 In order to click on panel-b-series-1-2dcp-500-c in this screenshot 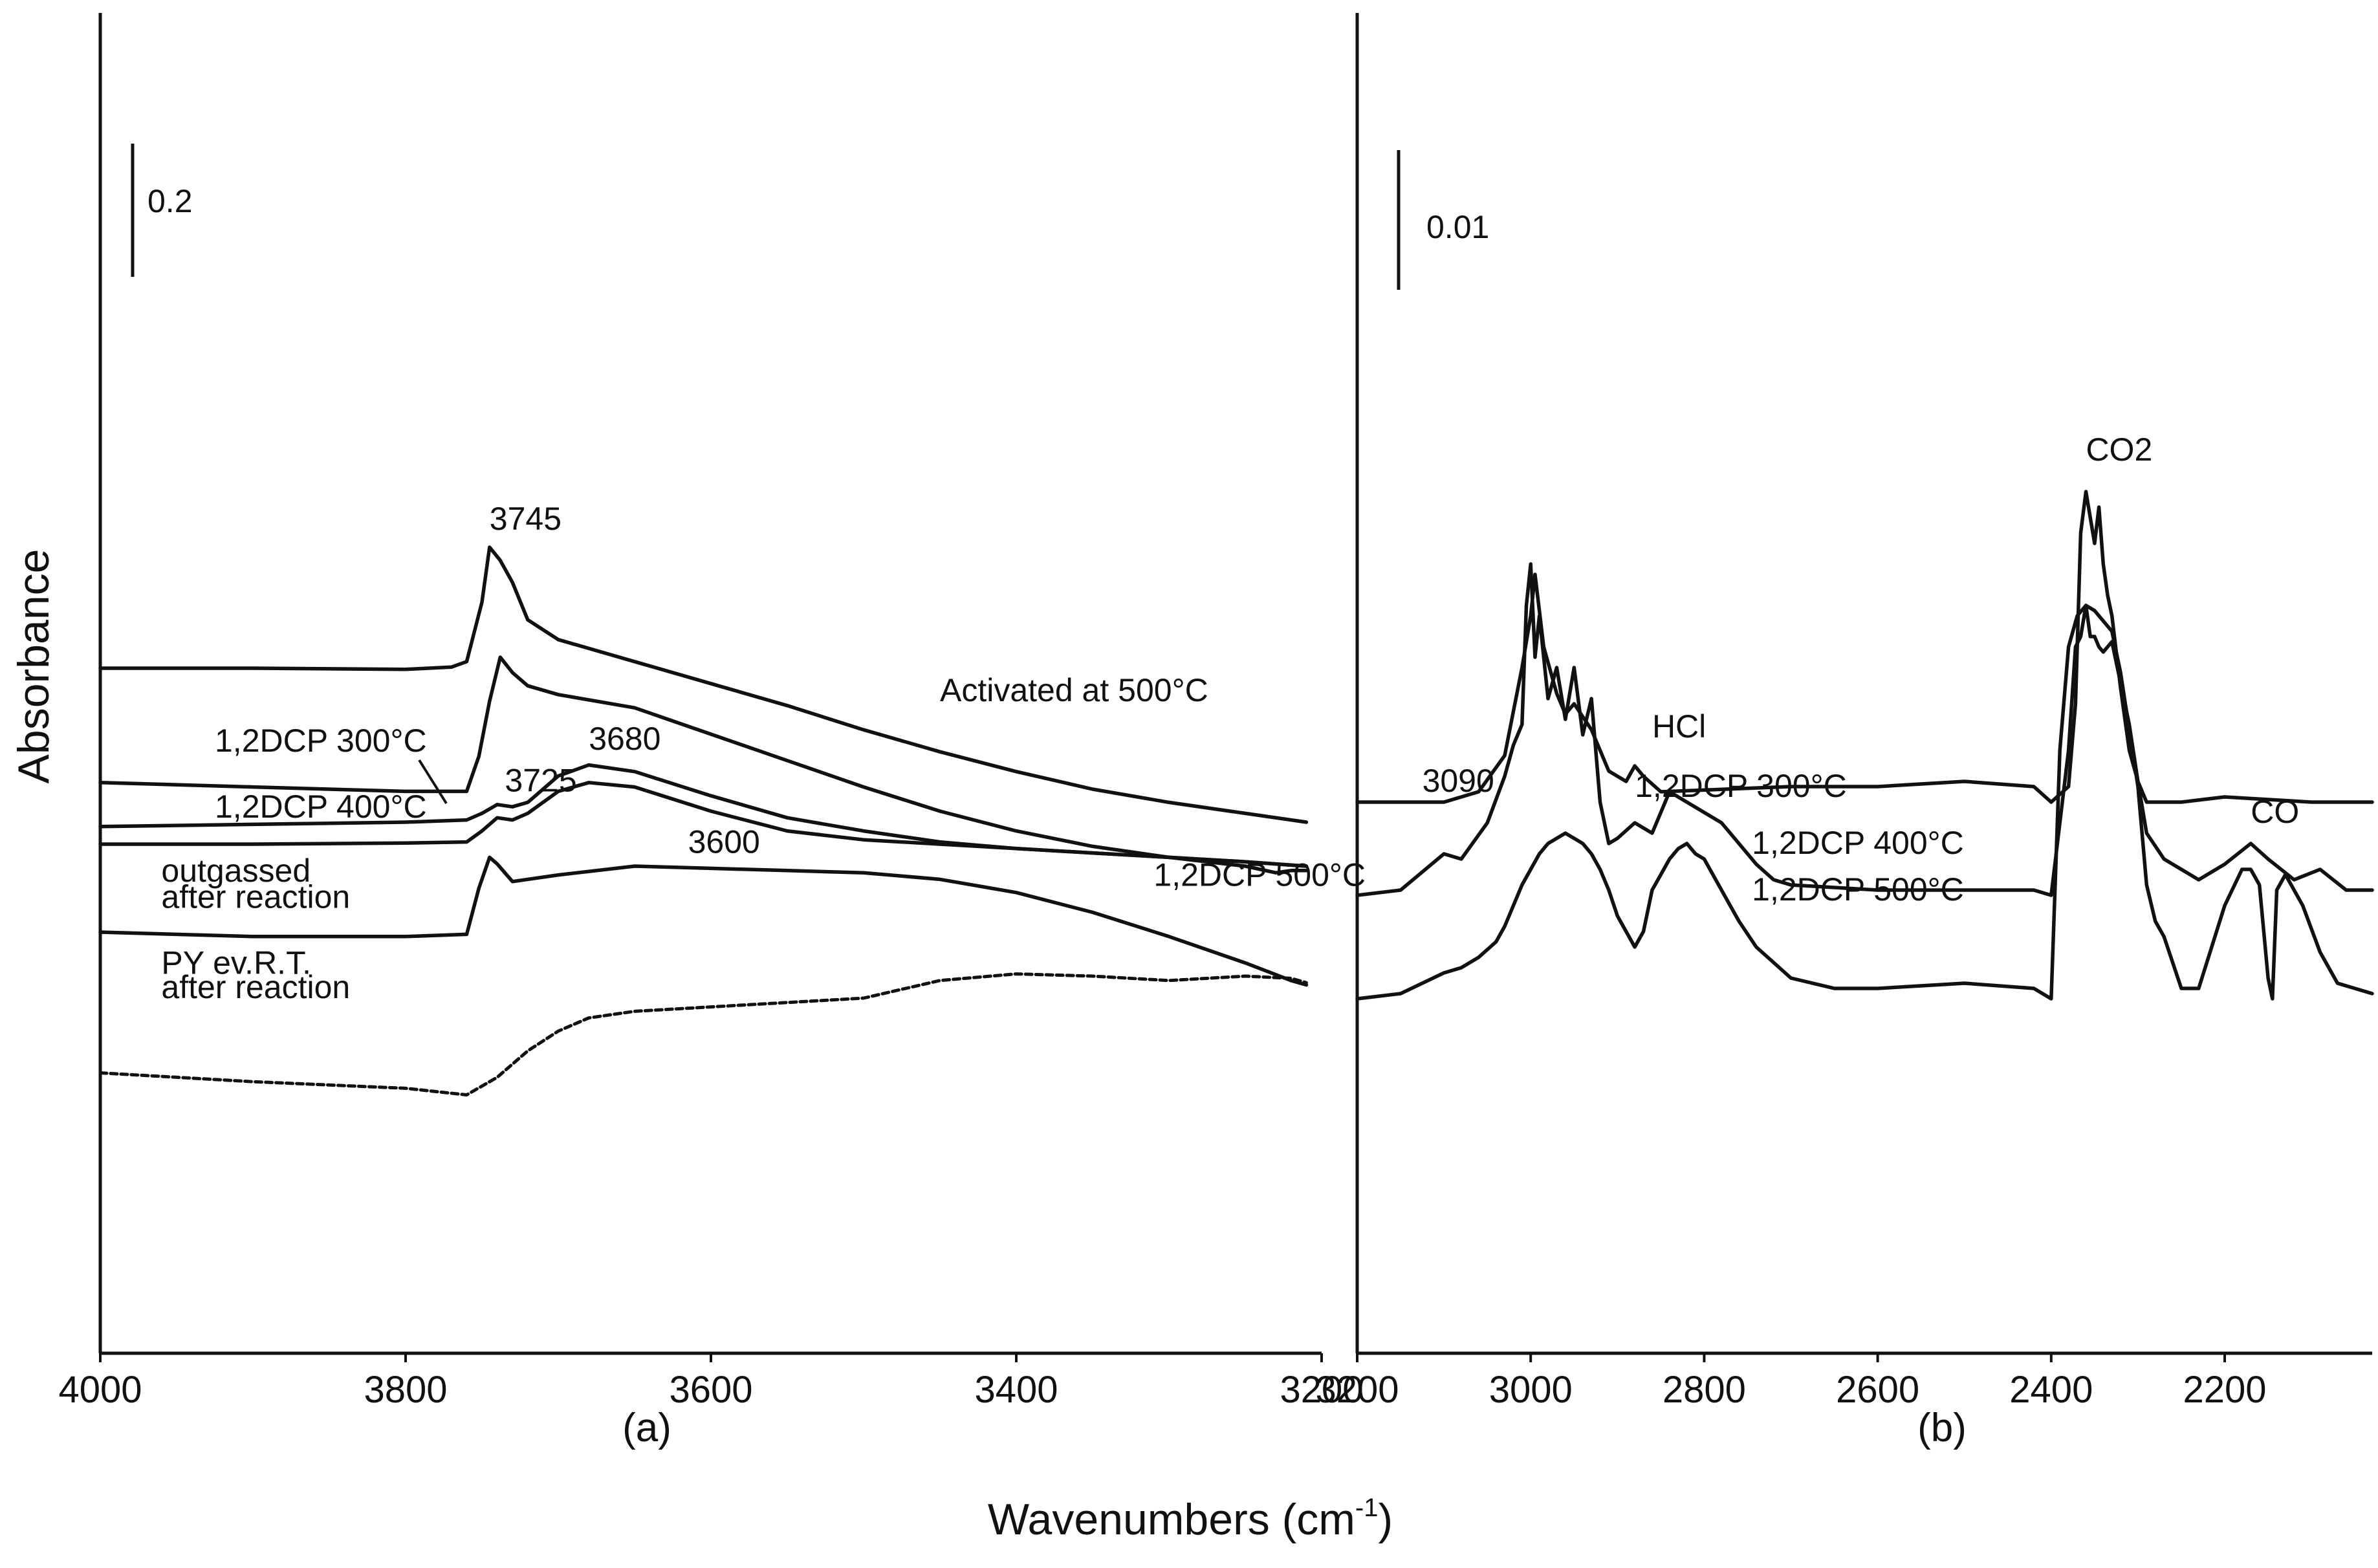, I will do `click(1865, 802)`.